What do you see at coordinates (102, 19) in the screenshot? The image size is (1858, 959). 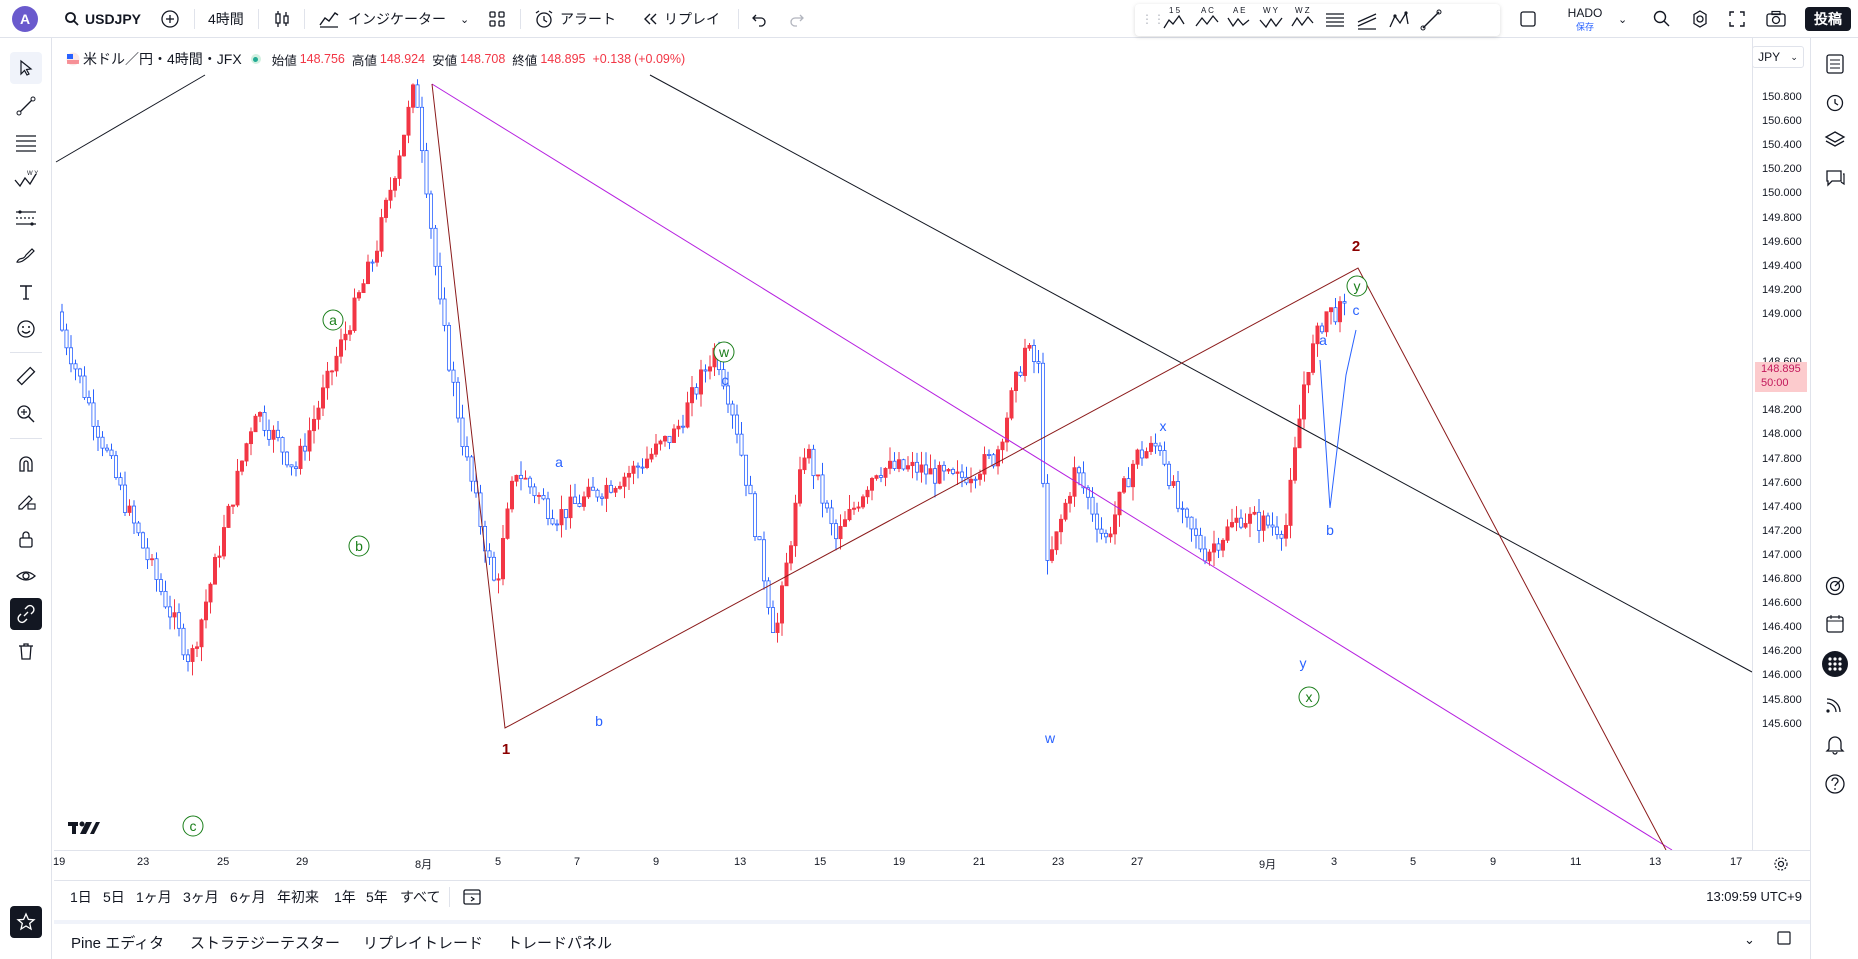 I see `symbol-search: USDJPY` at bounding box center [102, 19].